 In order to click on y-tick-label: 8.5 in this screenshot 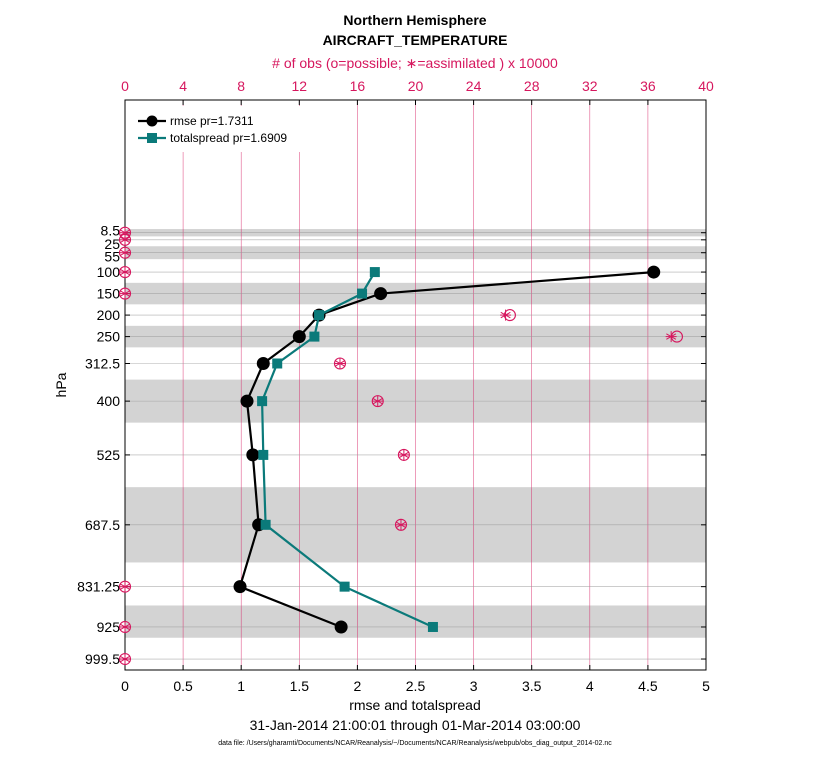, I will do `click(111, 231)`.